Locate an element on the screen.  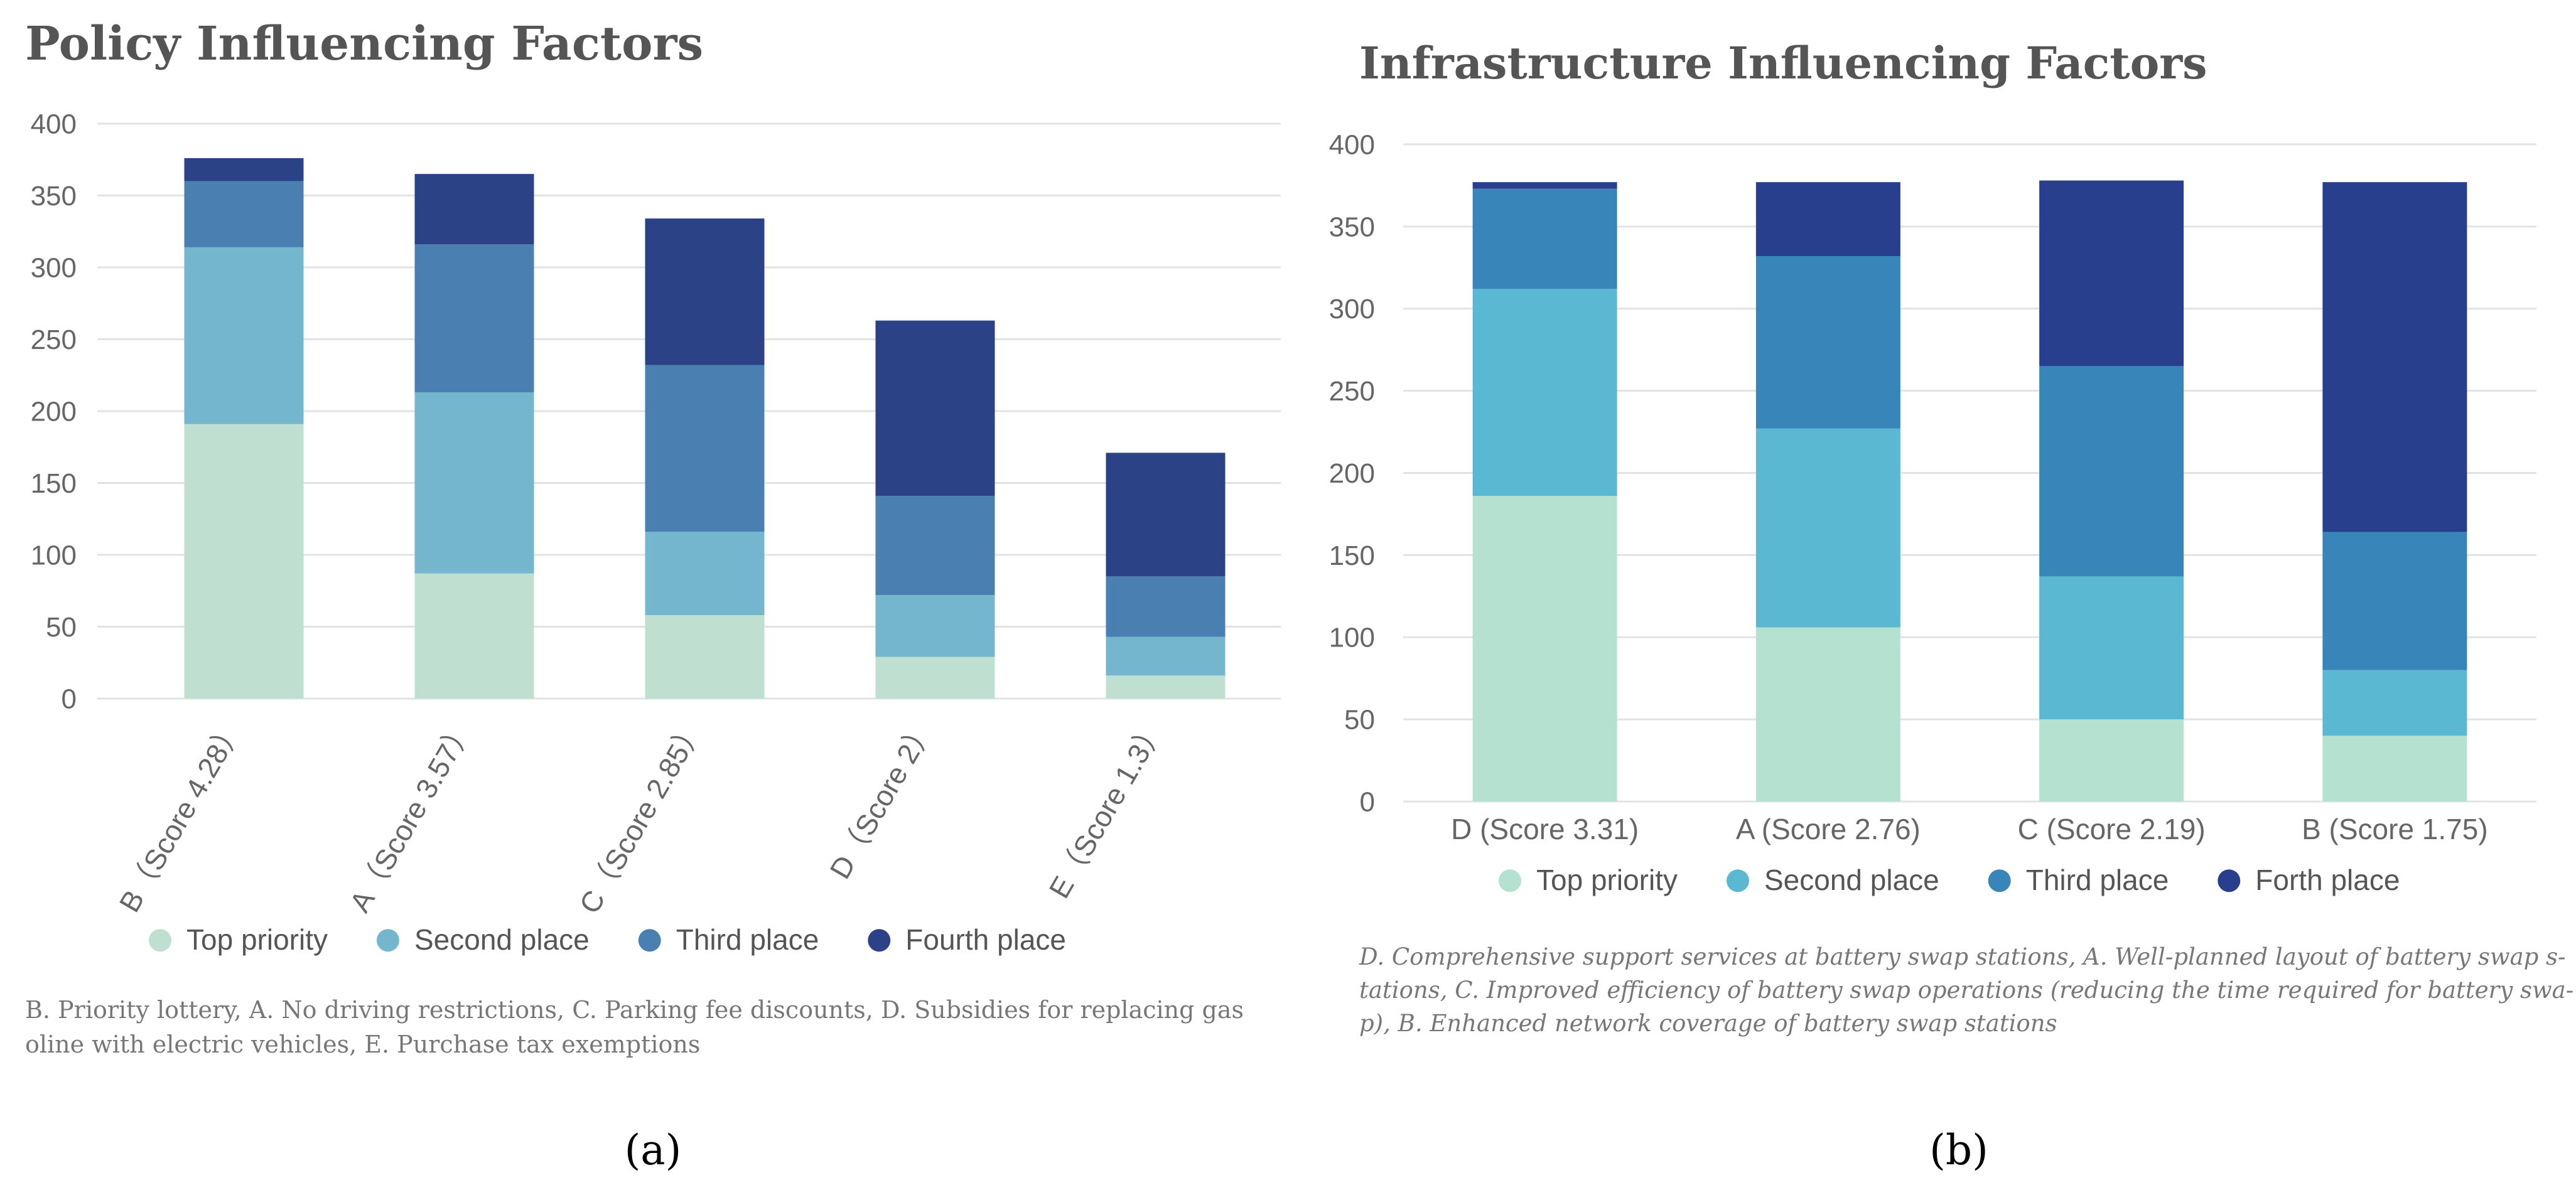
legend-label: Forth place is located at coordinates (2327, 880).